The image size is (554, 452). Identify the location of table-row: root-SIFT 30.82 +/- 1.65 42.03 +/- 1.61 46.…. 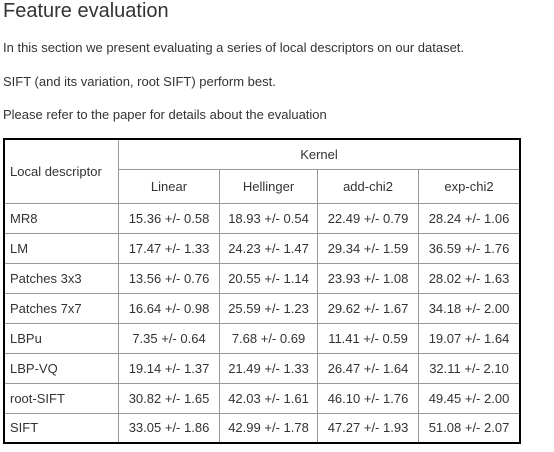
(262, 398).